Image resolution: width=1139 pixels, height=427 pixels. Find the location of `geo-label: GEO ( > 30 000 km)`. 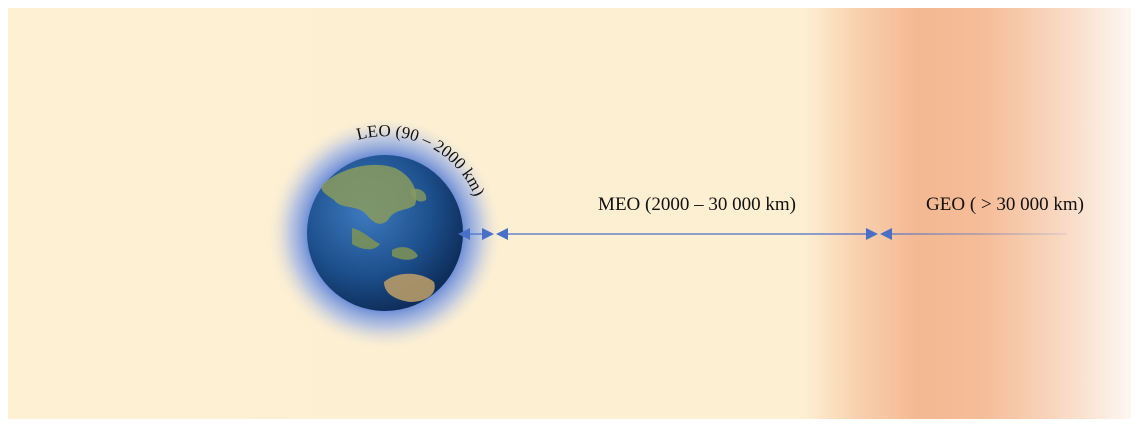

geo-label: GEO ( > 30 000 km) is located at coordinates (1005, 204).